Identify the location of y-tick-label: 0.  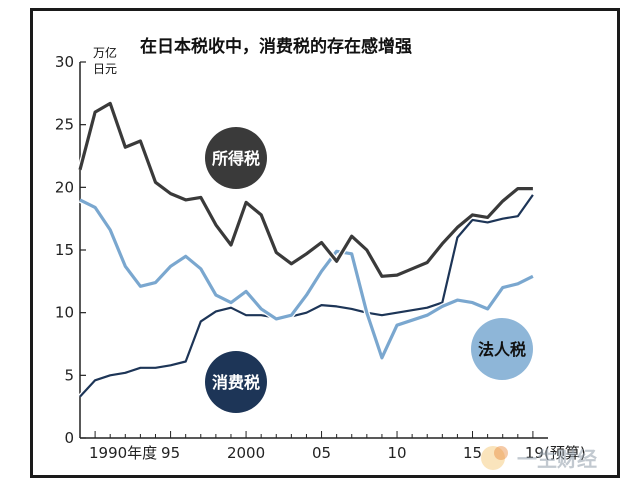
(69, 438).